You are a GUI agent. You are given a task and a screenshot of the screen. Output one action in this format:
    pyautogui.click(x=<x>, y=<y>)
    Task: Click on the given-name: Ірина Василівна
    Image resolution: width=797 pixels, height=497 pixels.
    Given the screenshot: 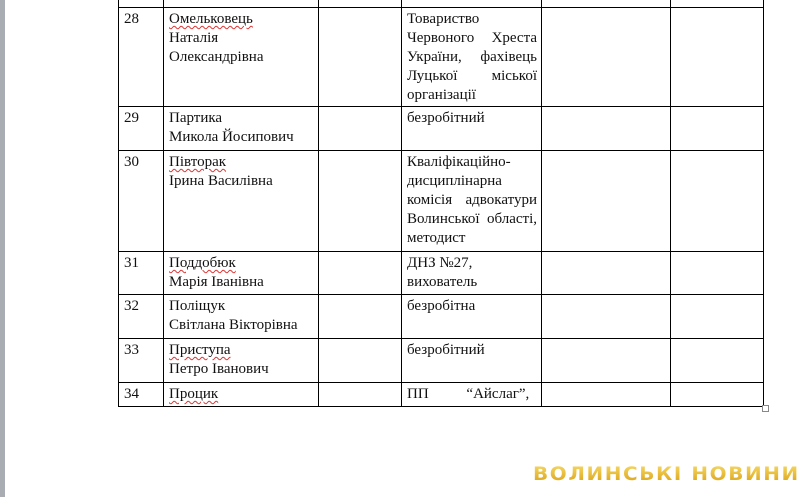 What is the action you would take?
    pyautogui.click(x=221, y=181)
    